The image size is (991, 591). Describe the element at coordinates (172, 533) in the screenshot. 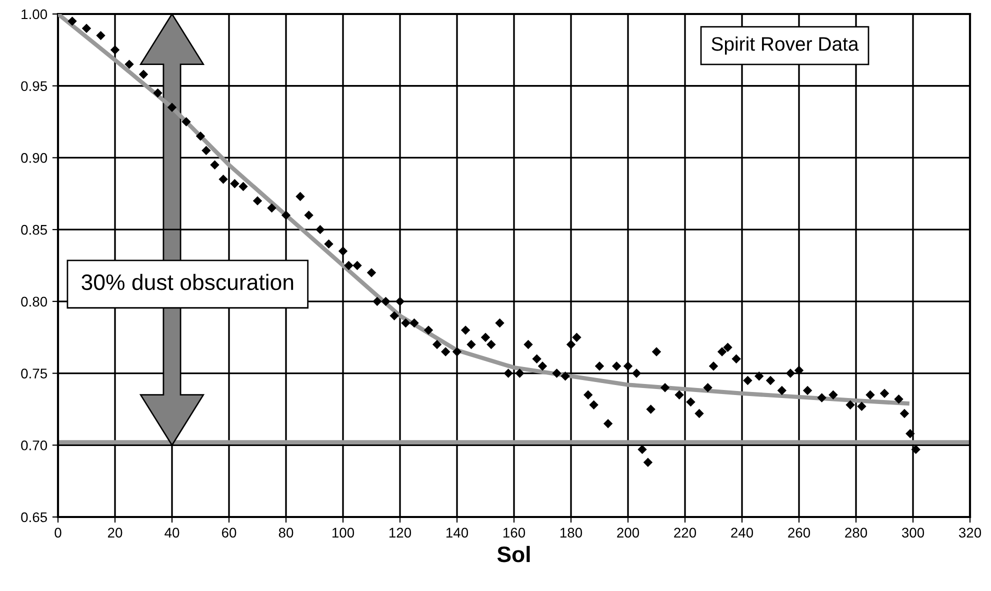

I see `x-tick-label: 40` at that location.